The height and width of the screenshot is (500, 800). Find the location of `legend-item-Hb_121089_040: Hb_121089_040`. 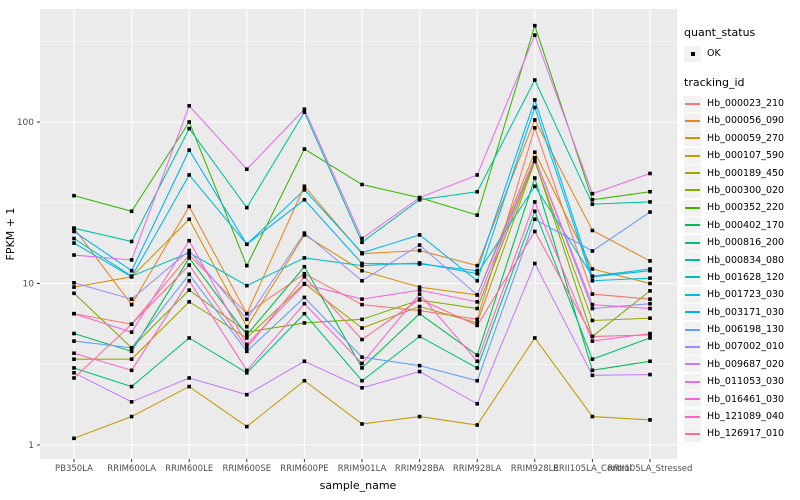

legend-item-Hb_121089_040: Hb_121089_040 is located at coordinates (741, 416).